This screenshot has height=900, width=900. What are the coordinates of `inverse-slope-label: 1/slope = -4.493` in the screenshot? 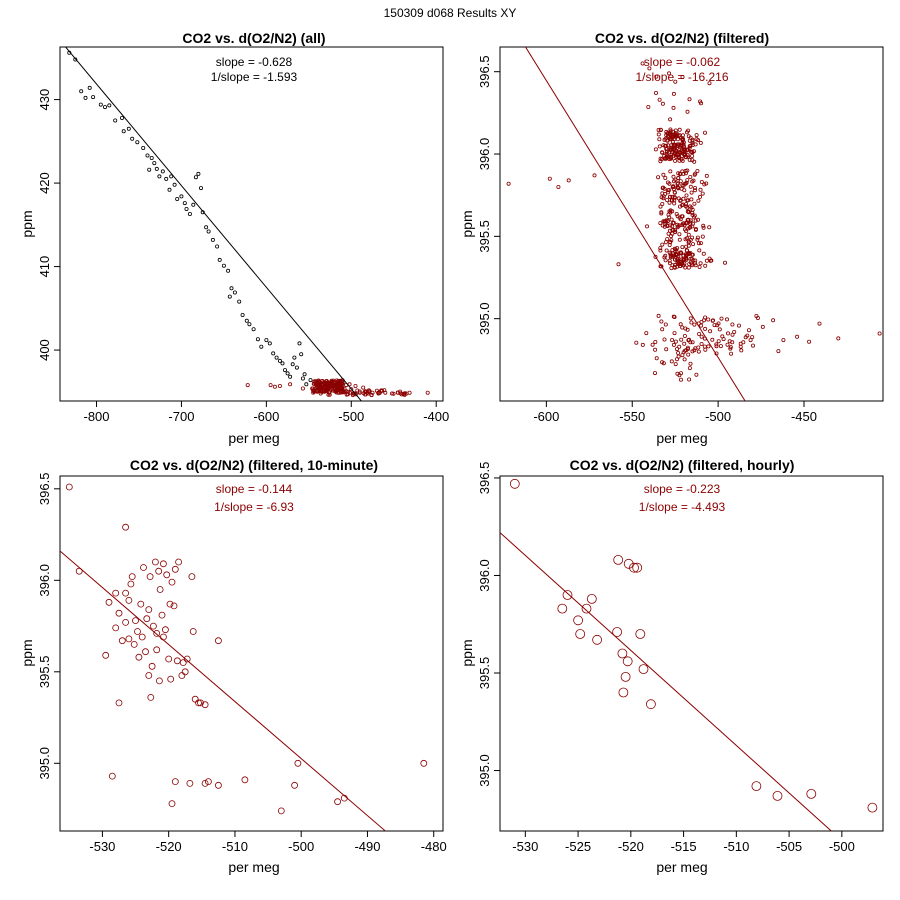 It's located at (682, 507).